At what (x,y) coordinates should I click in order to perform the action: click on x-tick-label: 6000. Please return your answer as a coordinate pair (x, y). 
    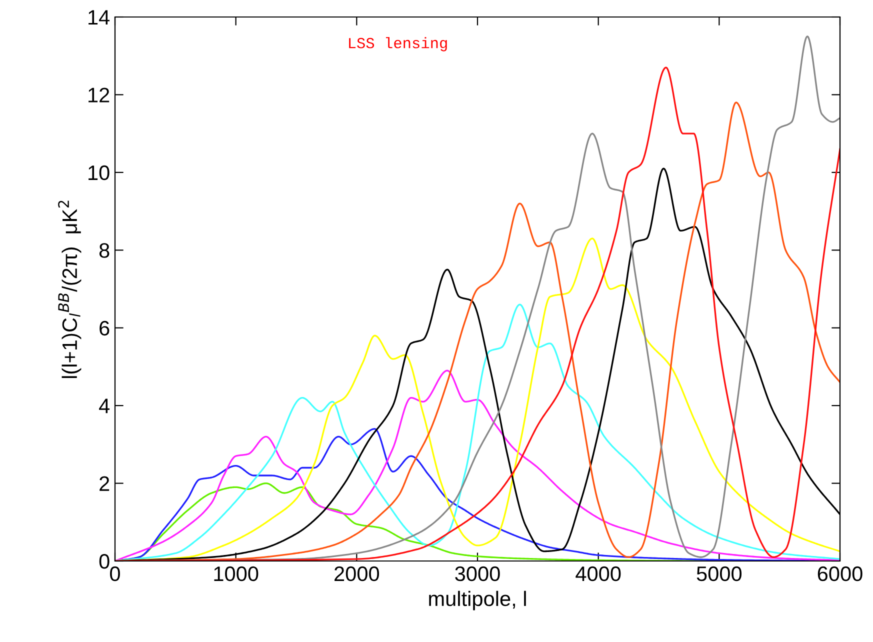
    Looking at the image, I should click on (840, 574).